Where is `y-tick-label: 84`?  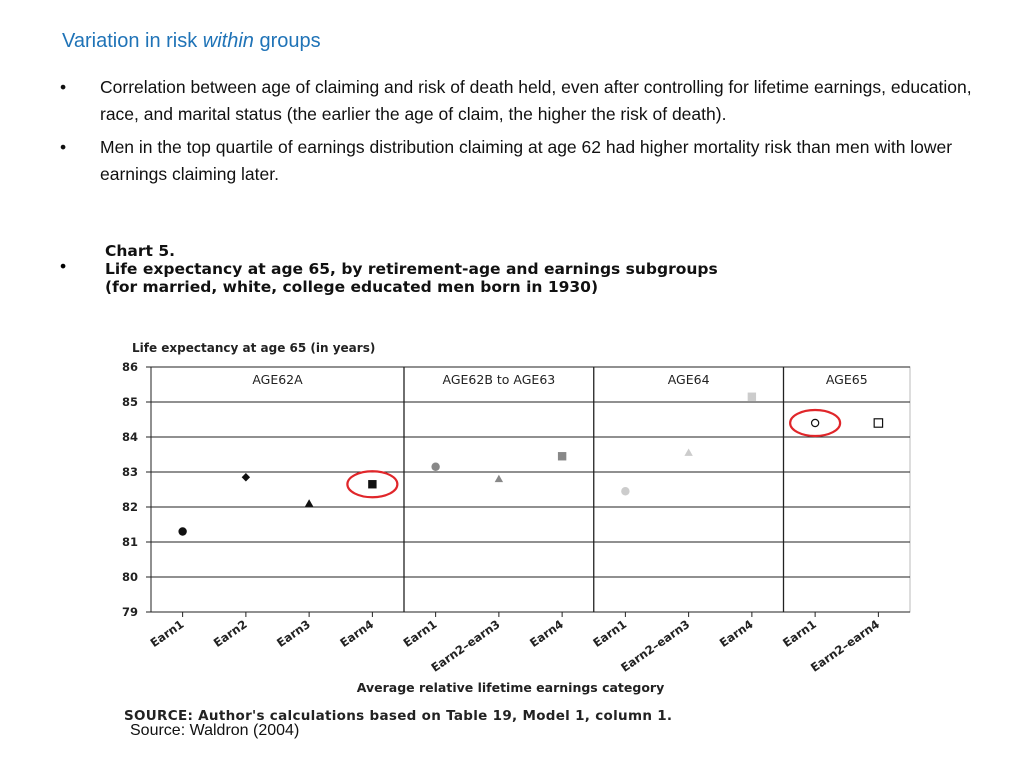
y-tick-label: 84 is located at coordinates (130, 437).